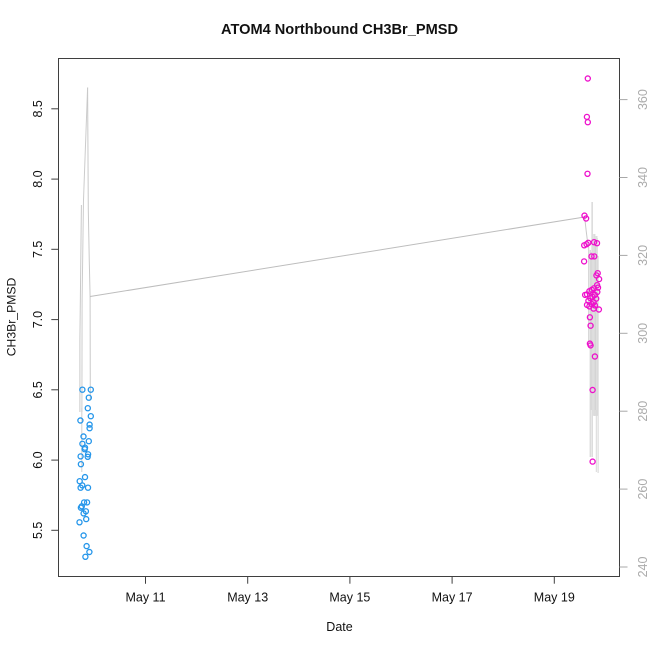 This screenshot has width=650, height=650. I want to click on svg-text: 340, so click(643, 177).